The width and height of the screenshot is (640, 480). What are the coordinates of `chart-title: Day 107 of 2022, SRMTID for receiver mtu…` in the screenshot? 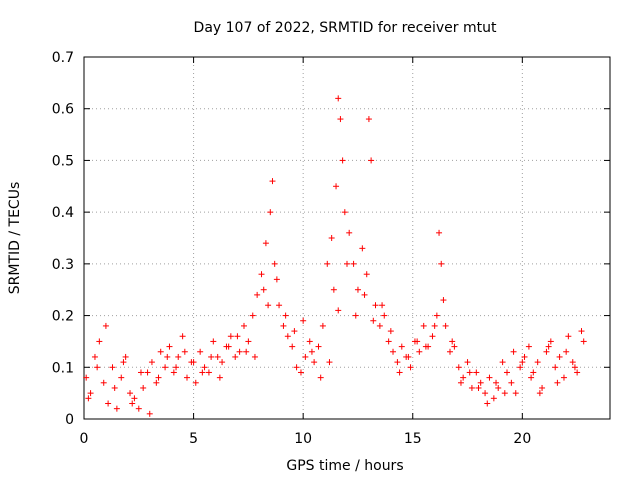 It's located at (345, 28).